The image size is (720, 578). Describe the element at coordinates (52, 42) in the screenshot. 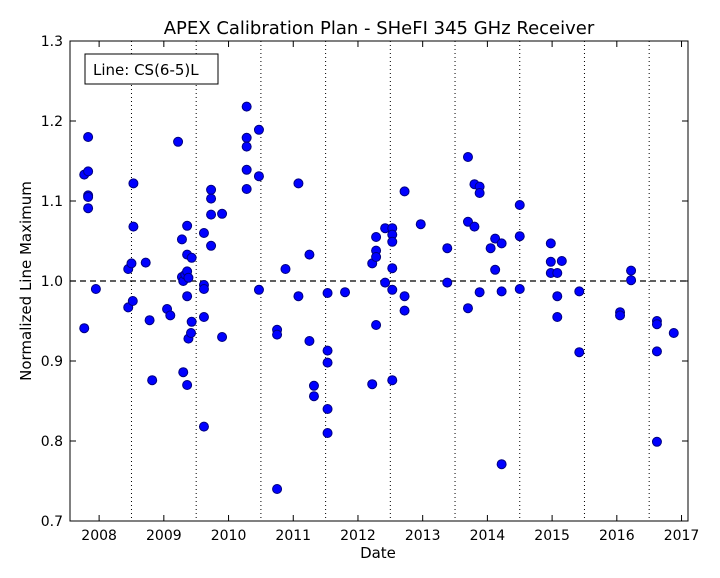

I see `y-tick-label: 1.3` at that location.